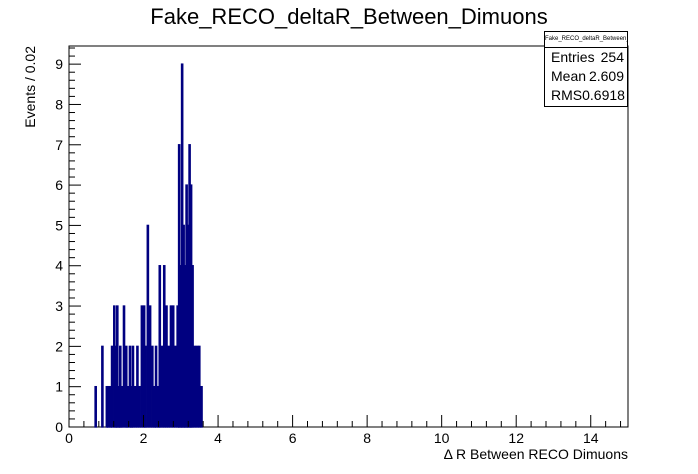 This screenshot has width=698, height=474. I want to click on stats-row-entries: Entries 254, so click(586, 57).